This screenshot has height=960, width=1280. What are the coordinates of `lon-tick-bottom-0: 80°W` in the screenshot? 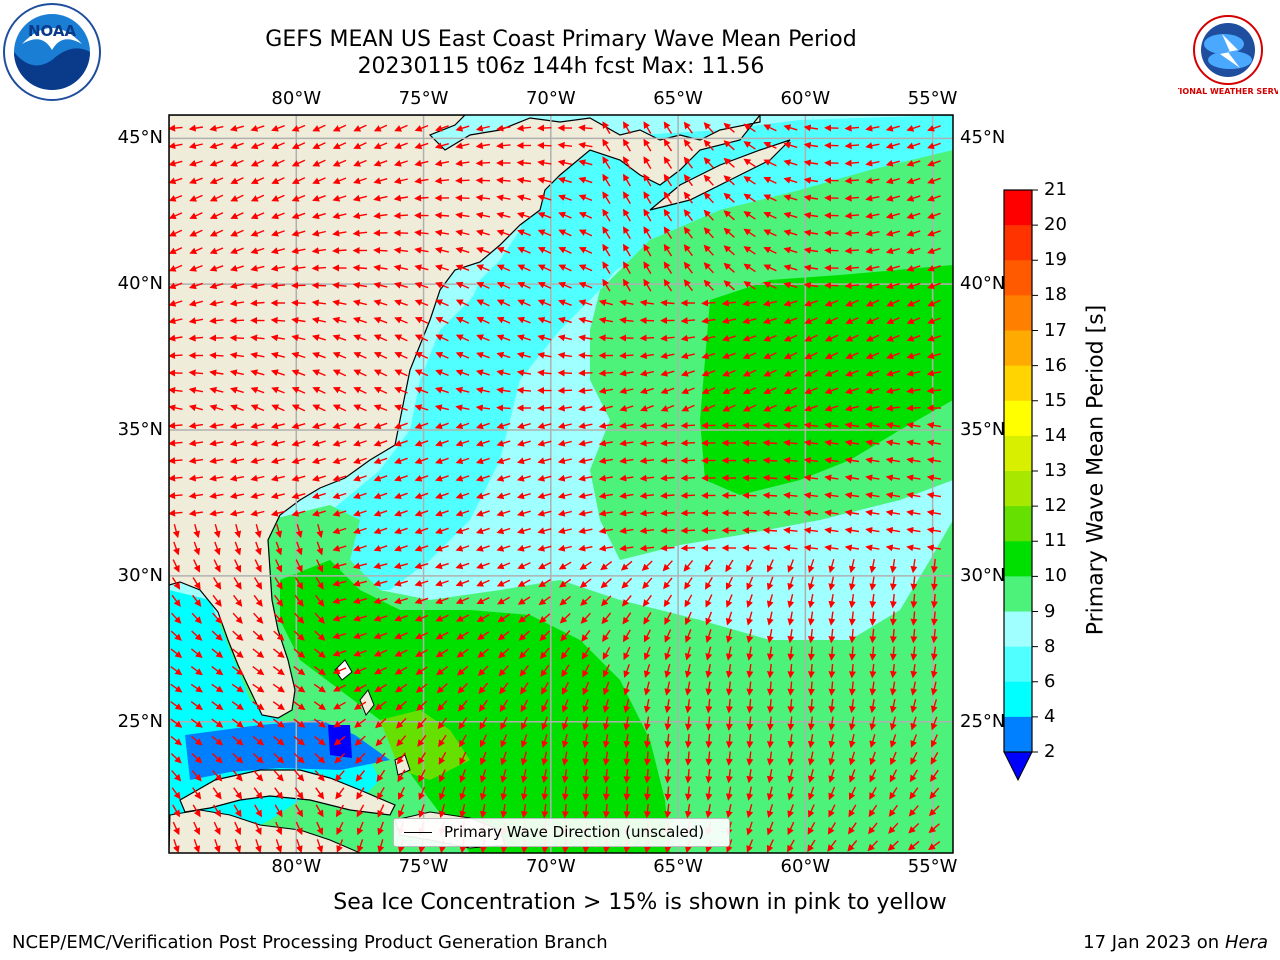 It's located at (296, 866).